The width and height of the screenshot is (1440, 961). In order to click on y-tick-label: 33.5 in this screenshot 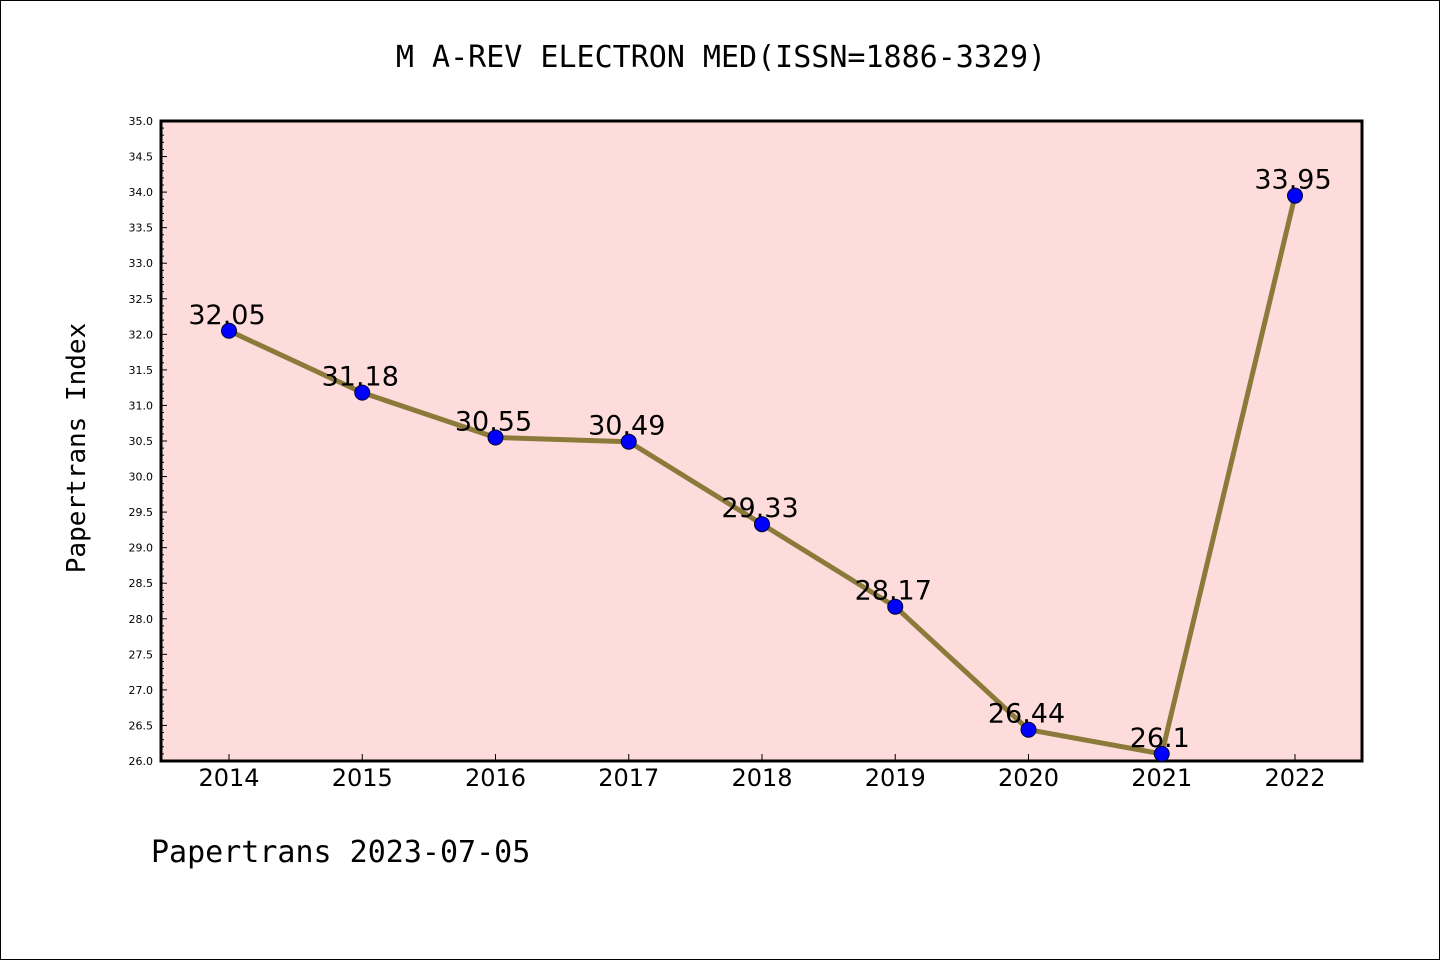, I will do `click(141, 228)`.